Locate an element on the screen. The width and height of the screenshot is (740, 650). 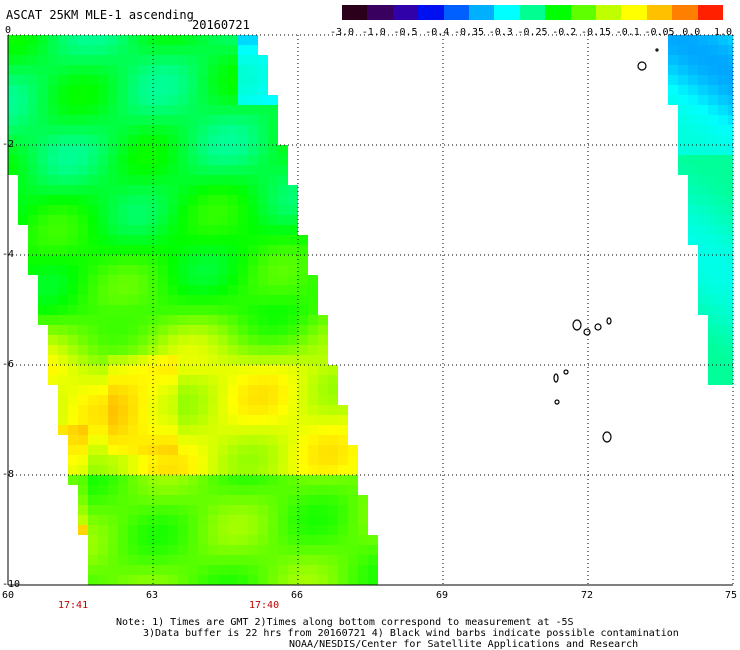
color-scale-label: -3.0 is located at coordinates (342, 32).